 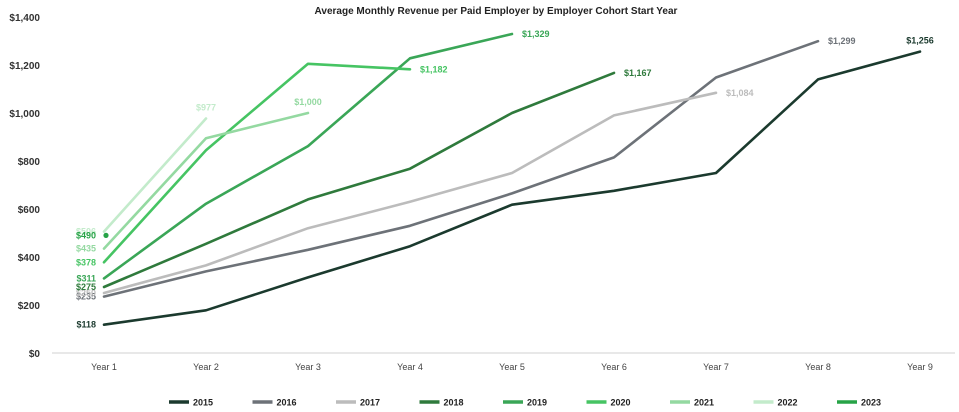 What do you see at coordinates (29, 162) in the screenshot?
I see `y-tick-label: $800` at bounding box center [29, 162].